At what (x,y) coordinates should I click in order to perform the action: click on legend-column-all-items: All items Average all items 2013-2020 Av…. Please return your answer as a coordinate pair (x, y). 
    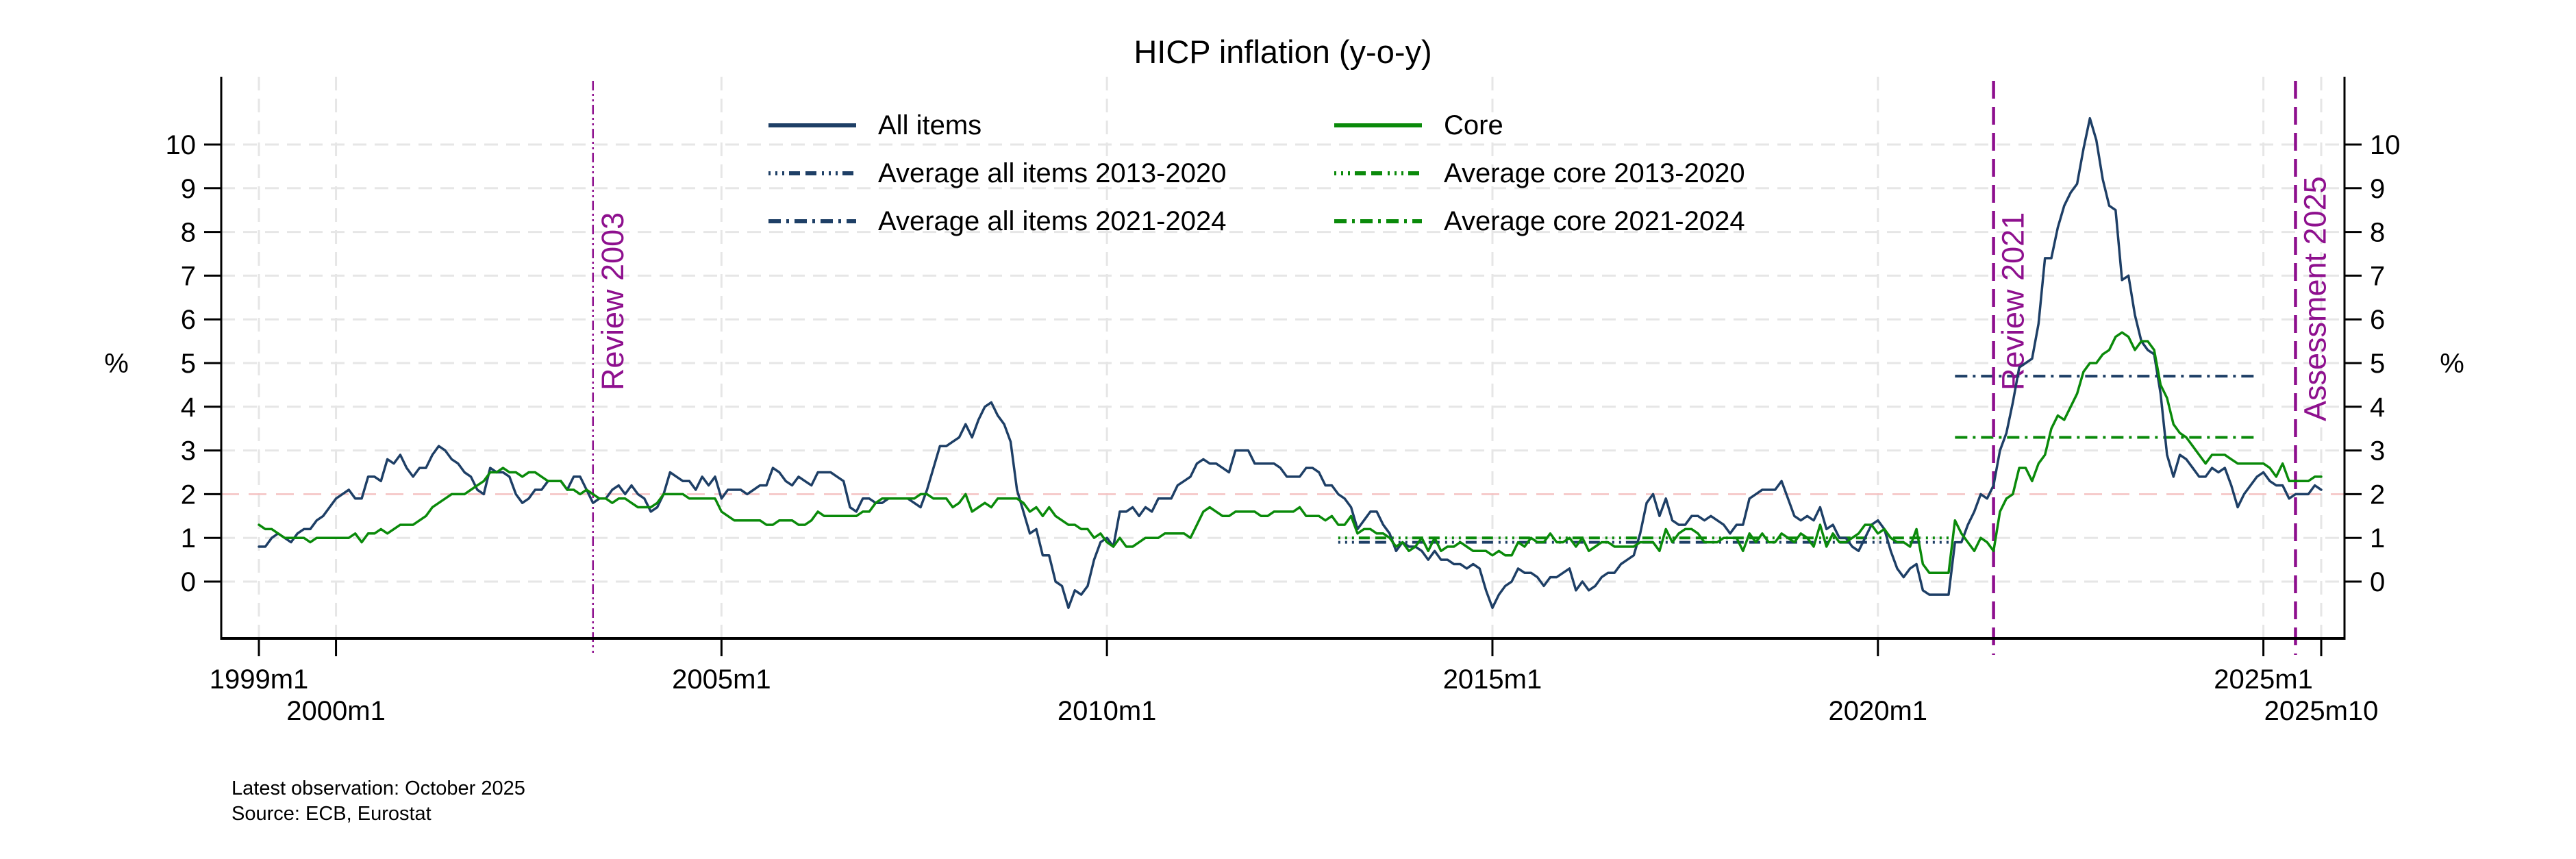
    Looking at the image, I should click on (996, 173).